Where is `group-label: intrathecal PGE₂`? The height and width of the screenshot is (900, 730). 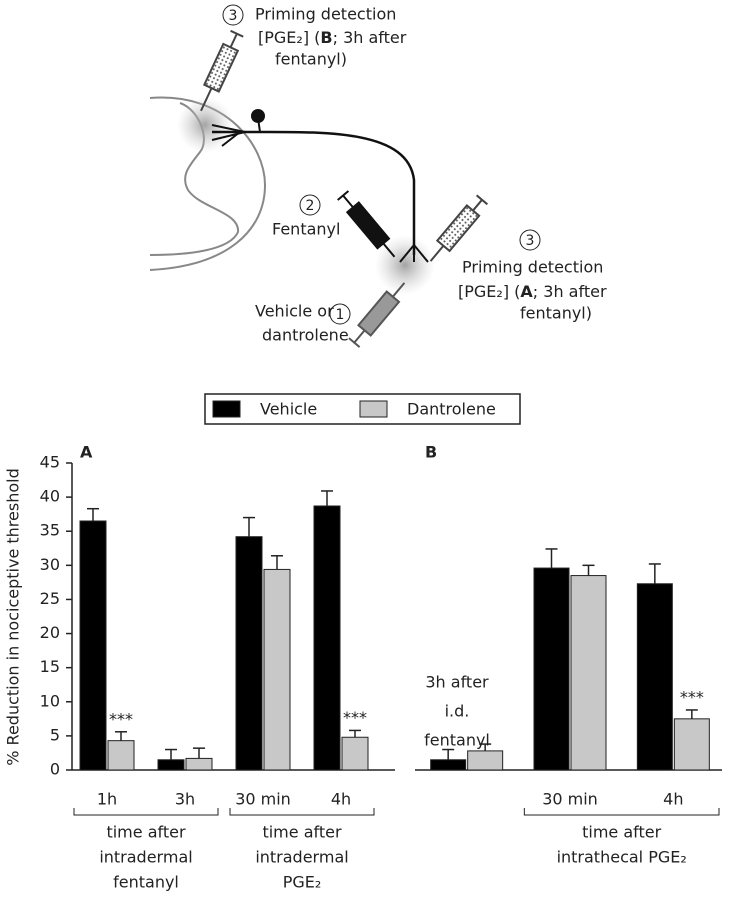
group-label: intrathecal PGE₂ is located at coordinates (622, 857).